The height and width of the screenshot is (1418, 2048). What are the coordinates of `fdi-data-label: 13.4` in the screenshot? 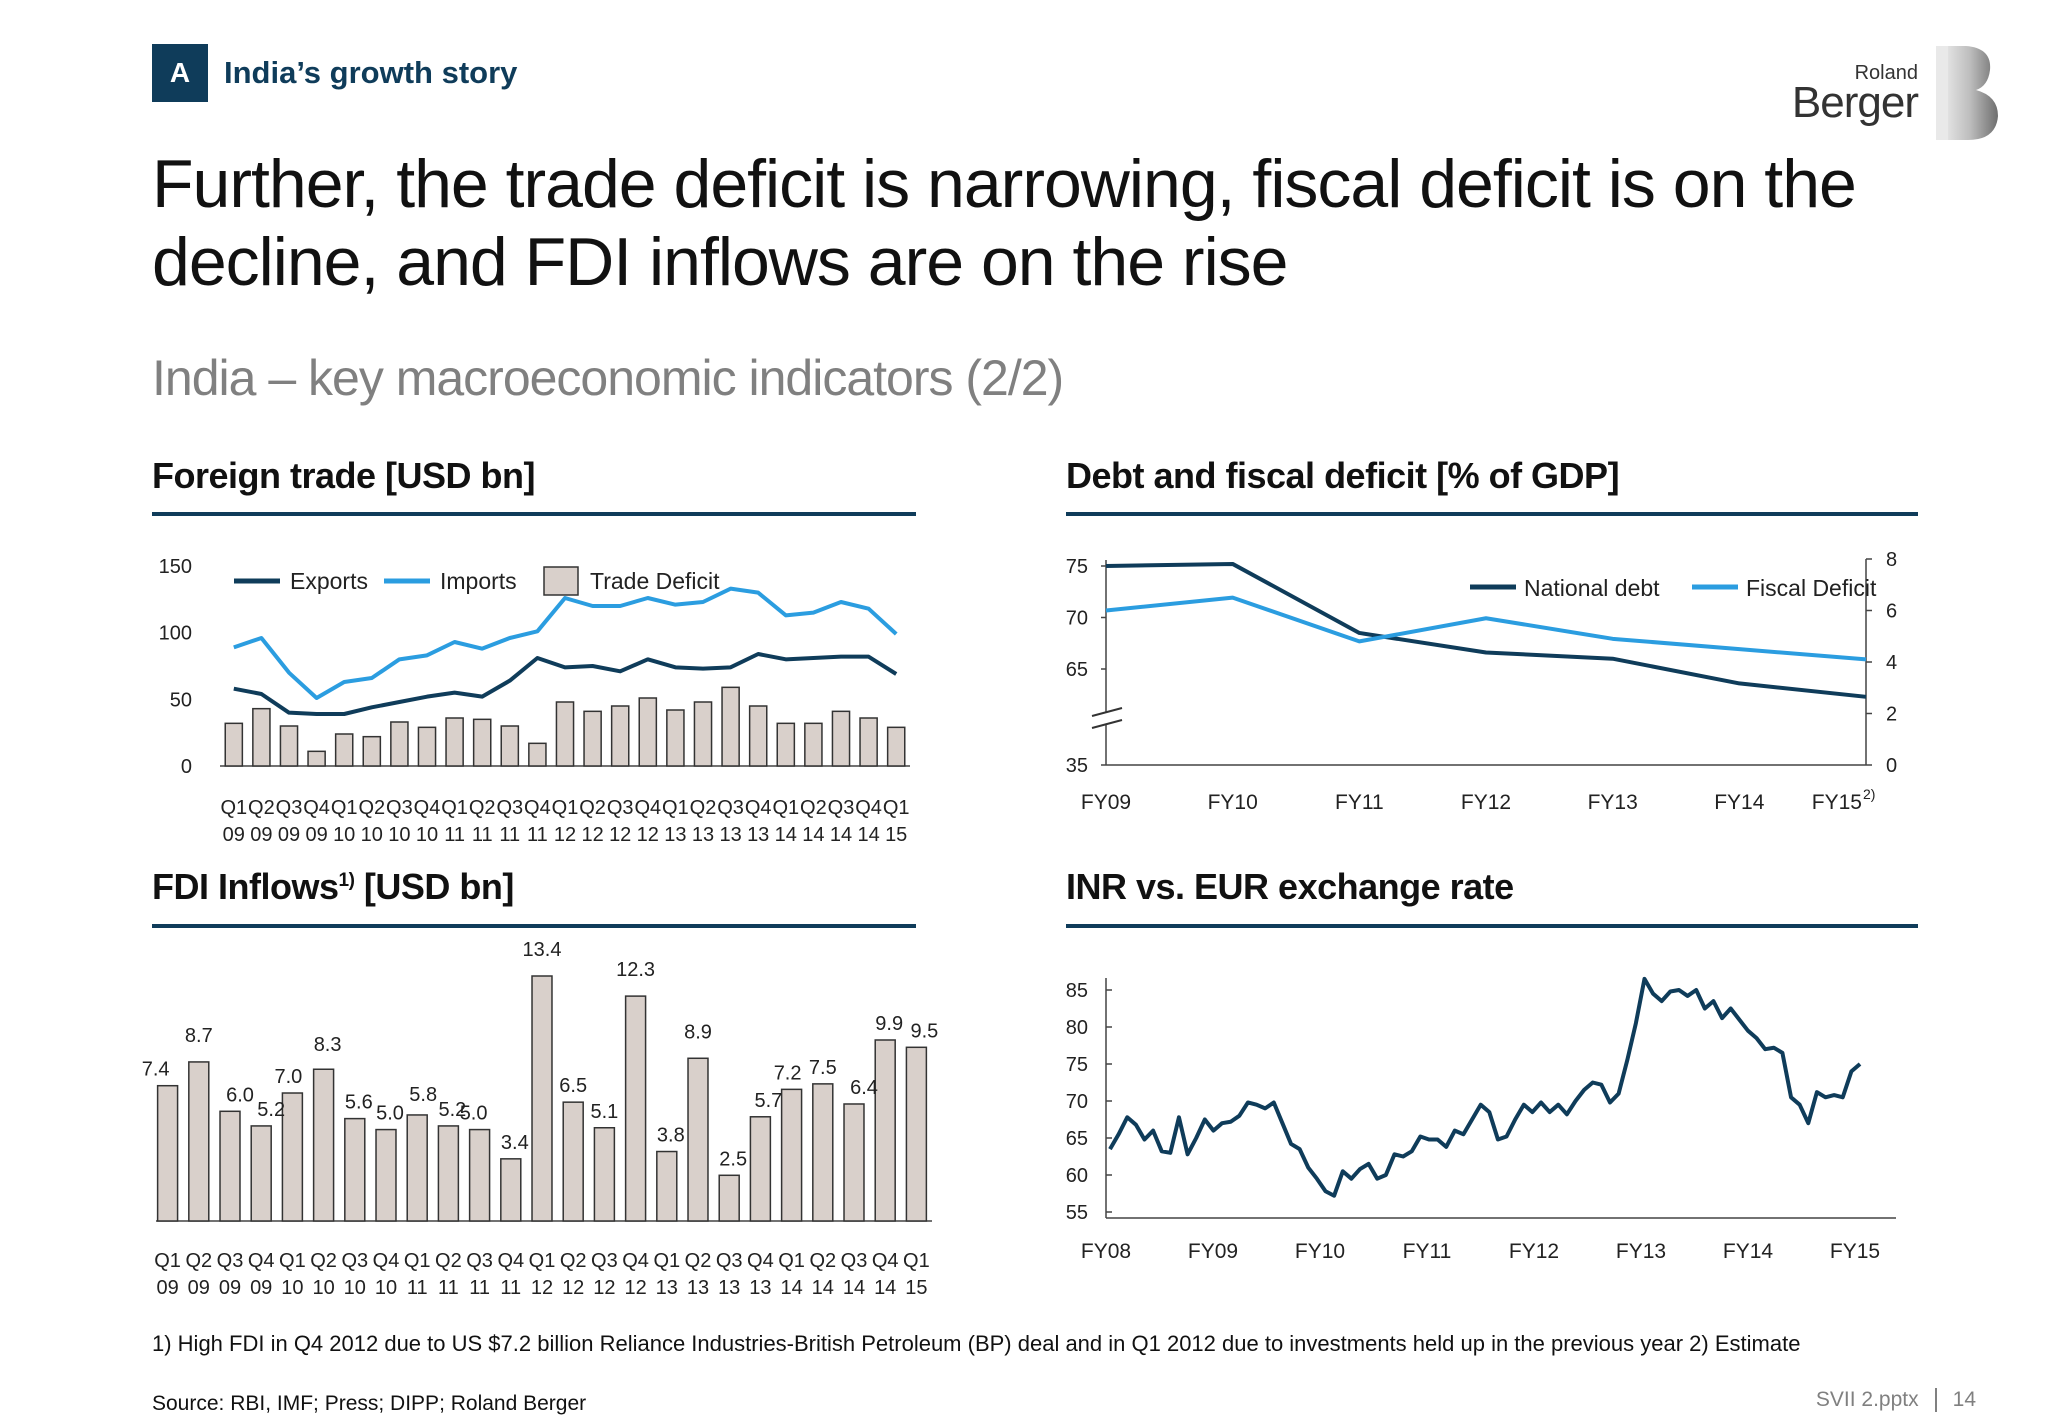 It's located at (542, 950).